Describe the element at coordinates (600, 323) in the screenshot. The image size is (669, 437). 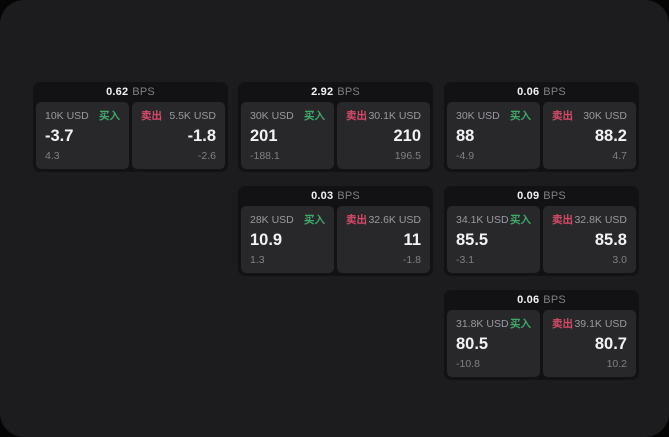
I see `sell-amount: 39.1K USD` at that location.